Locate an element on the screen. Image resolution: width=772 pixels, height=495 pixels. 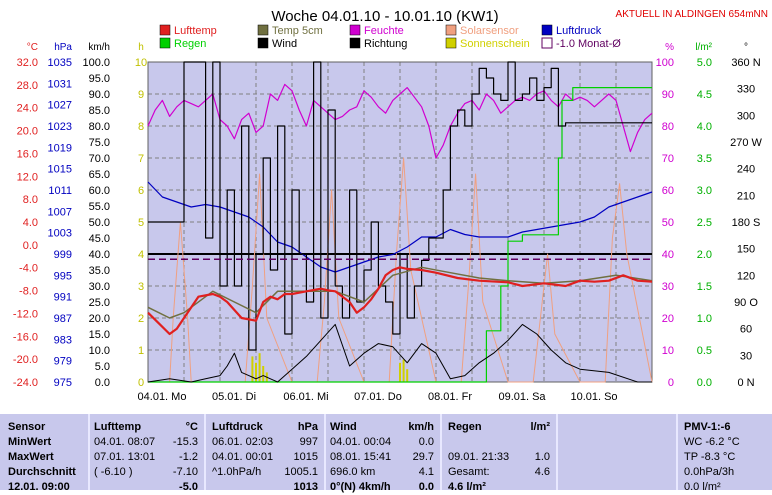
legend-label: Regen is located at coordinates (190, 44).